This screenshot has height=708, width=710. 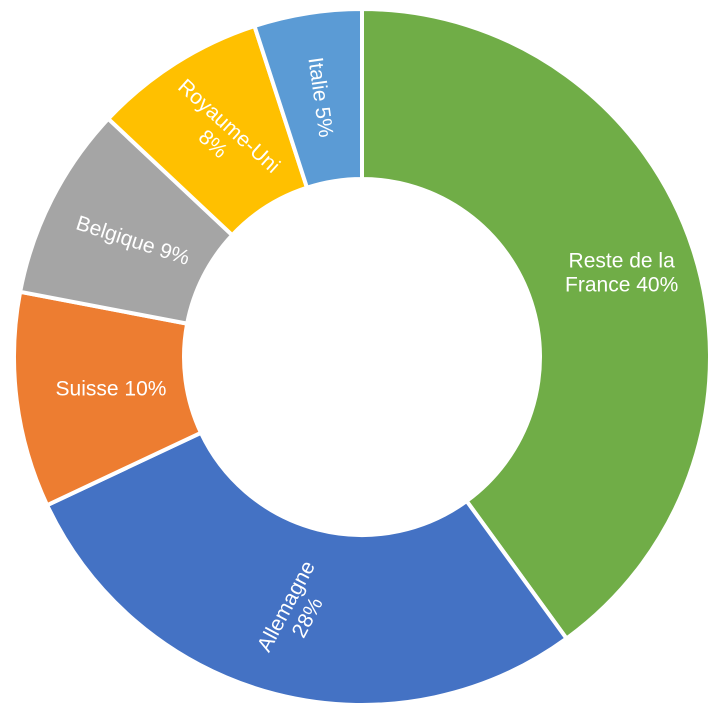 I want to click on slice-label: Suisse 10%, so click(x=111, y=389).